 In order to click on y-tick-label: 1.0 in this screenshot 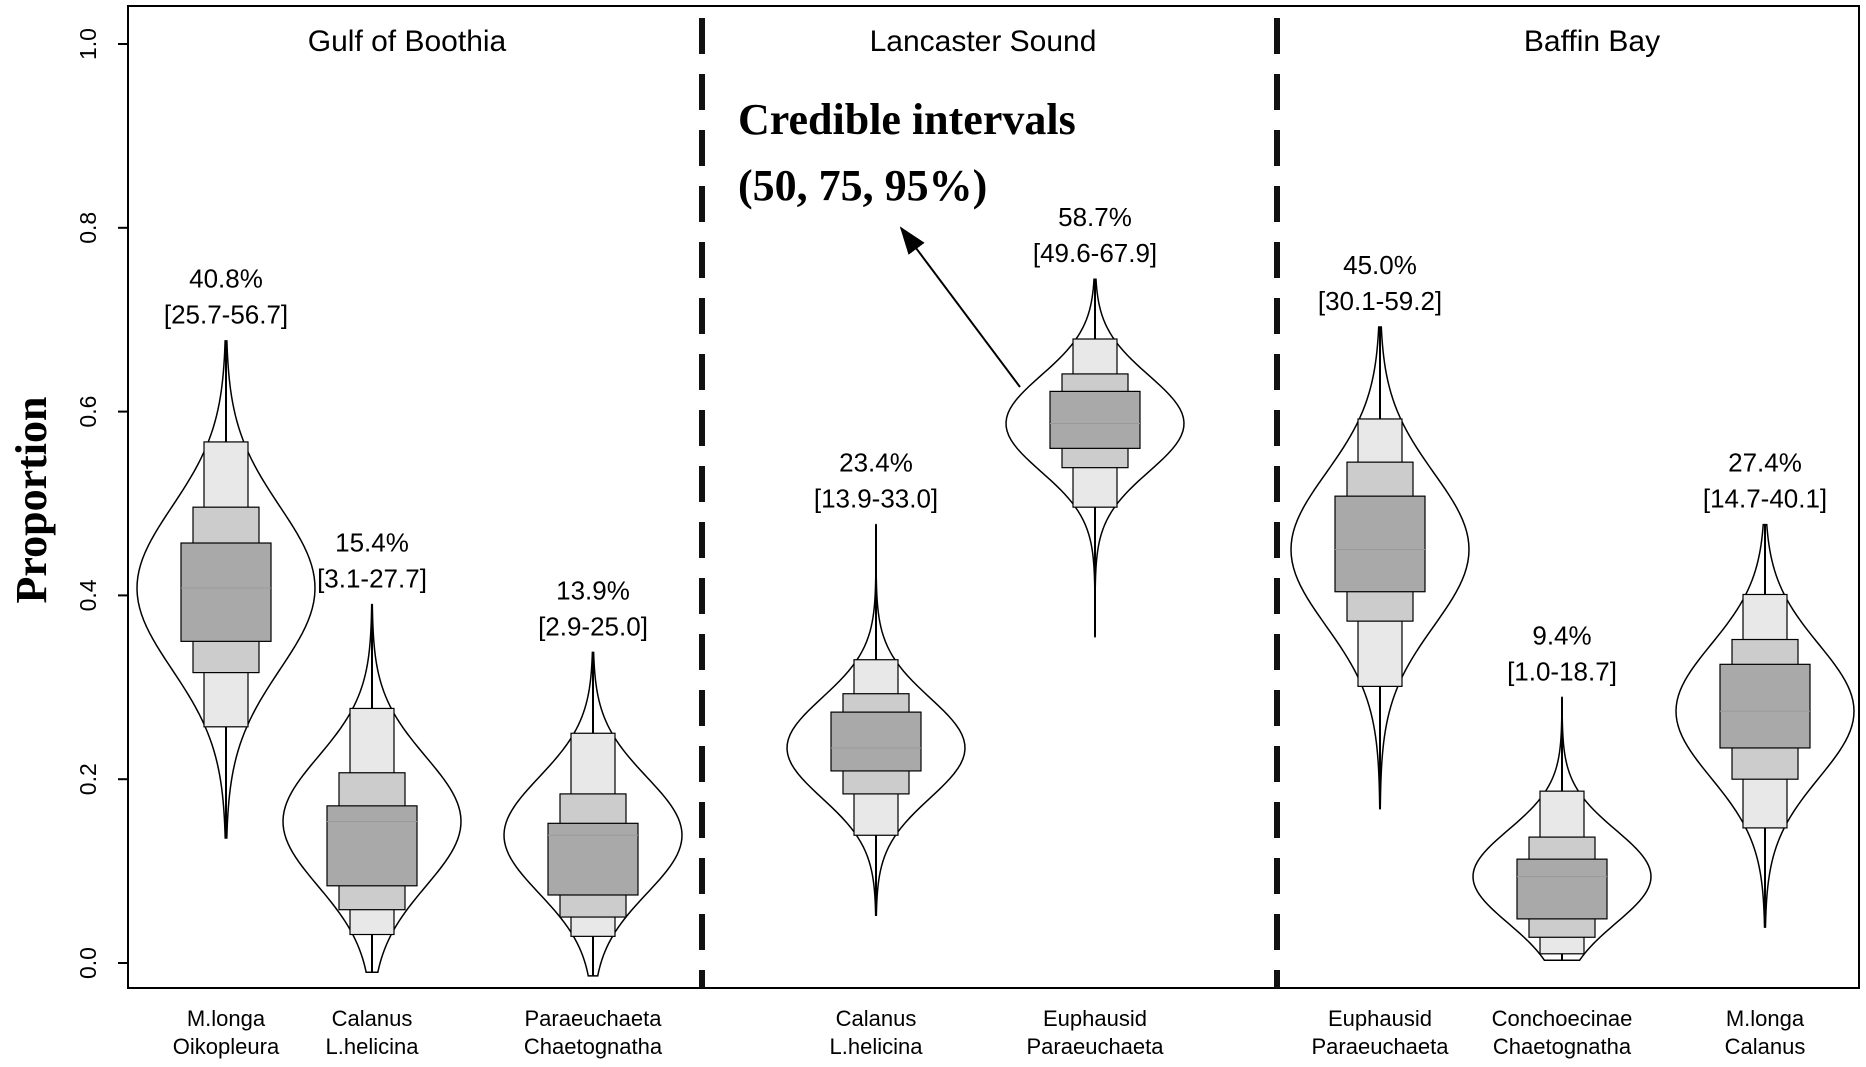, I will do `click(88, 44)`.